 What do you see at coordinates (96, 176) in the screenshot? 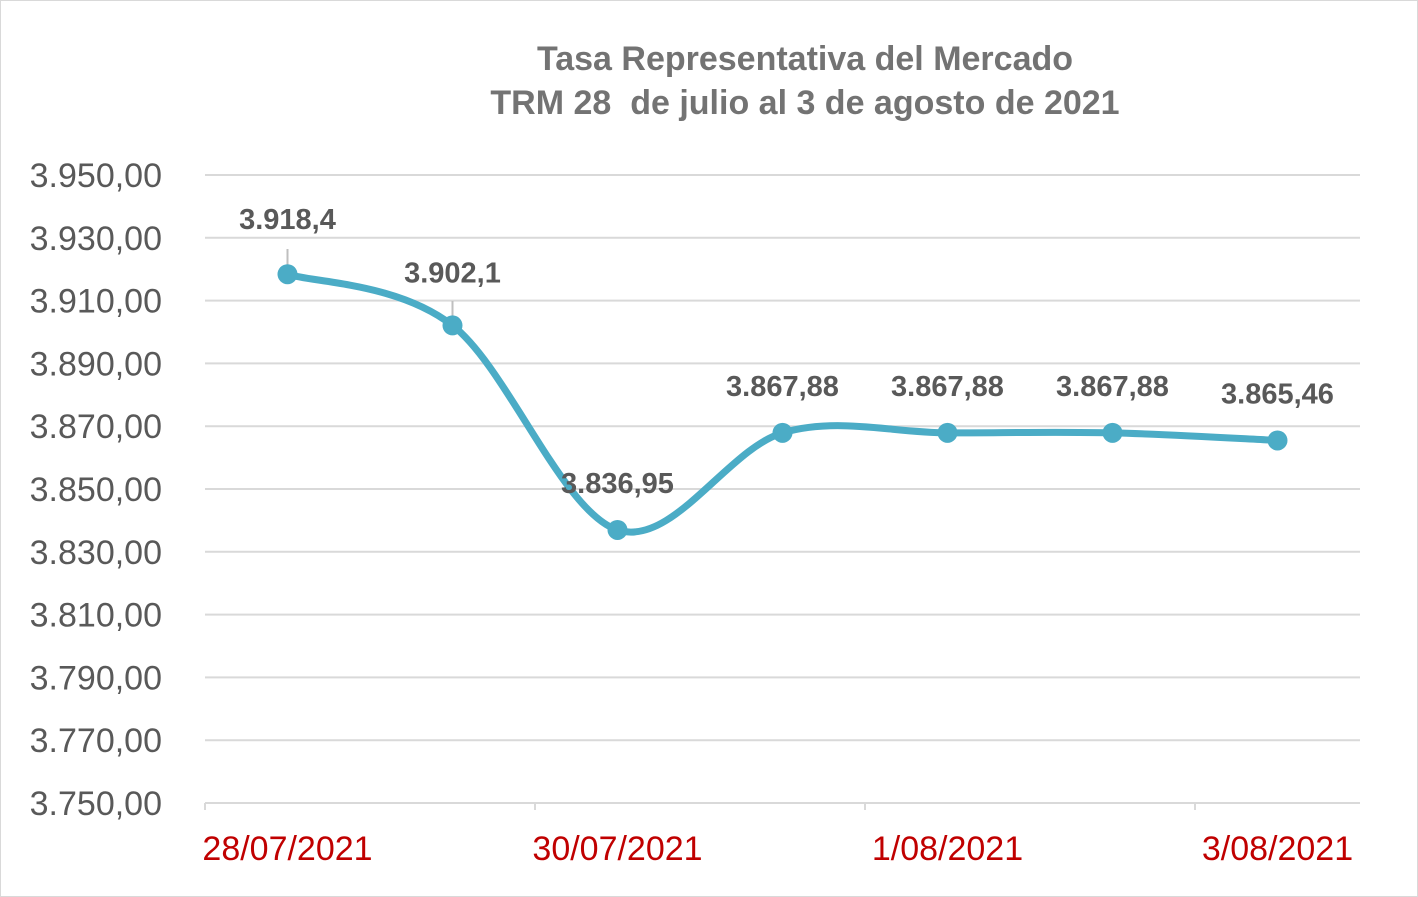
I see `y-tick-label: 3.950,00` at bounding box center [96, 176].